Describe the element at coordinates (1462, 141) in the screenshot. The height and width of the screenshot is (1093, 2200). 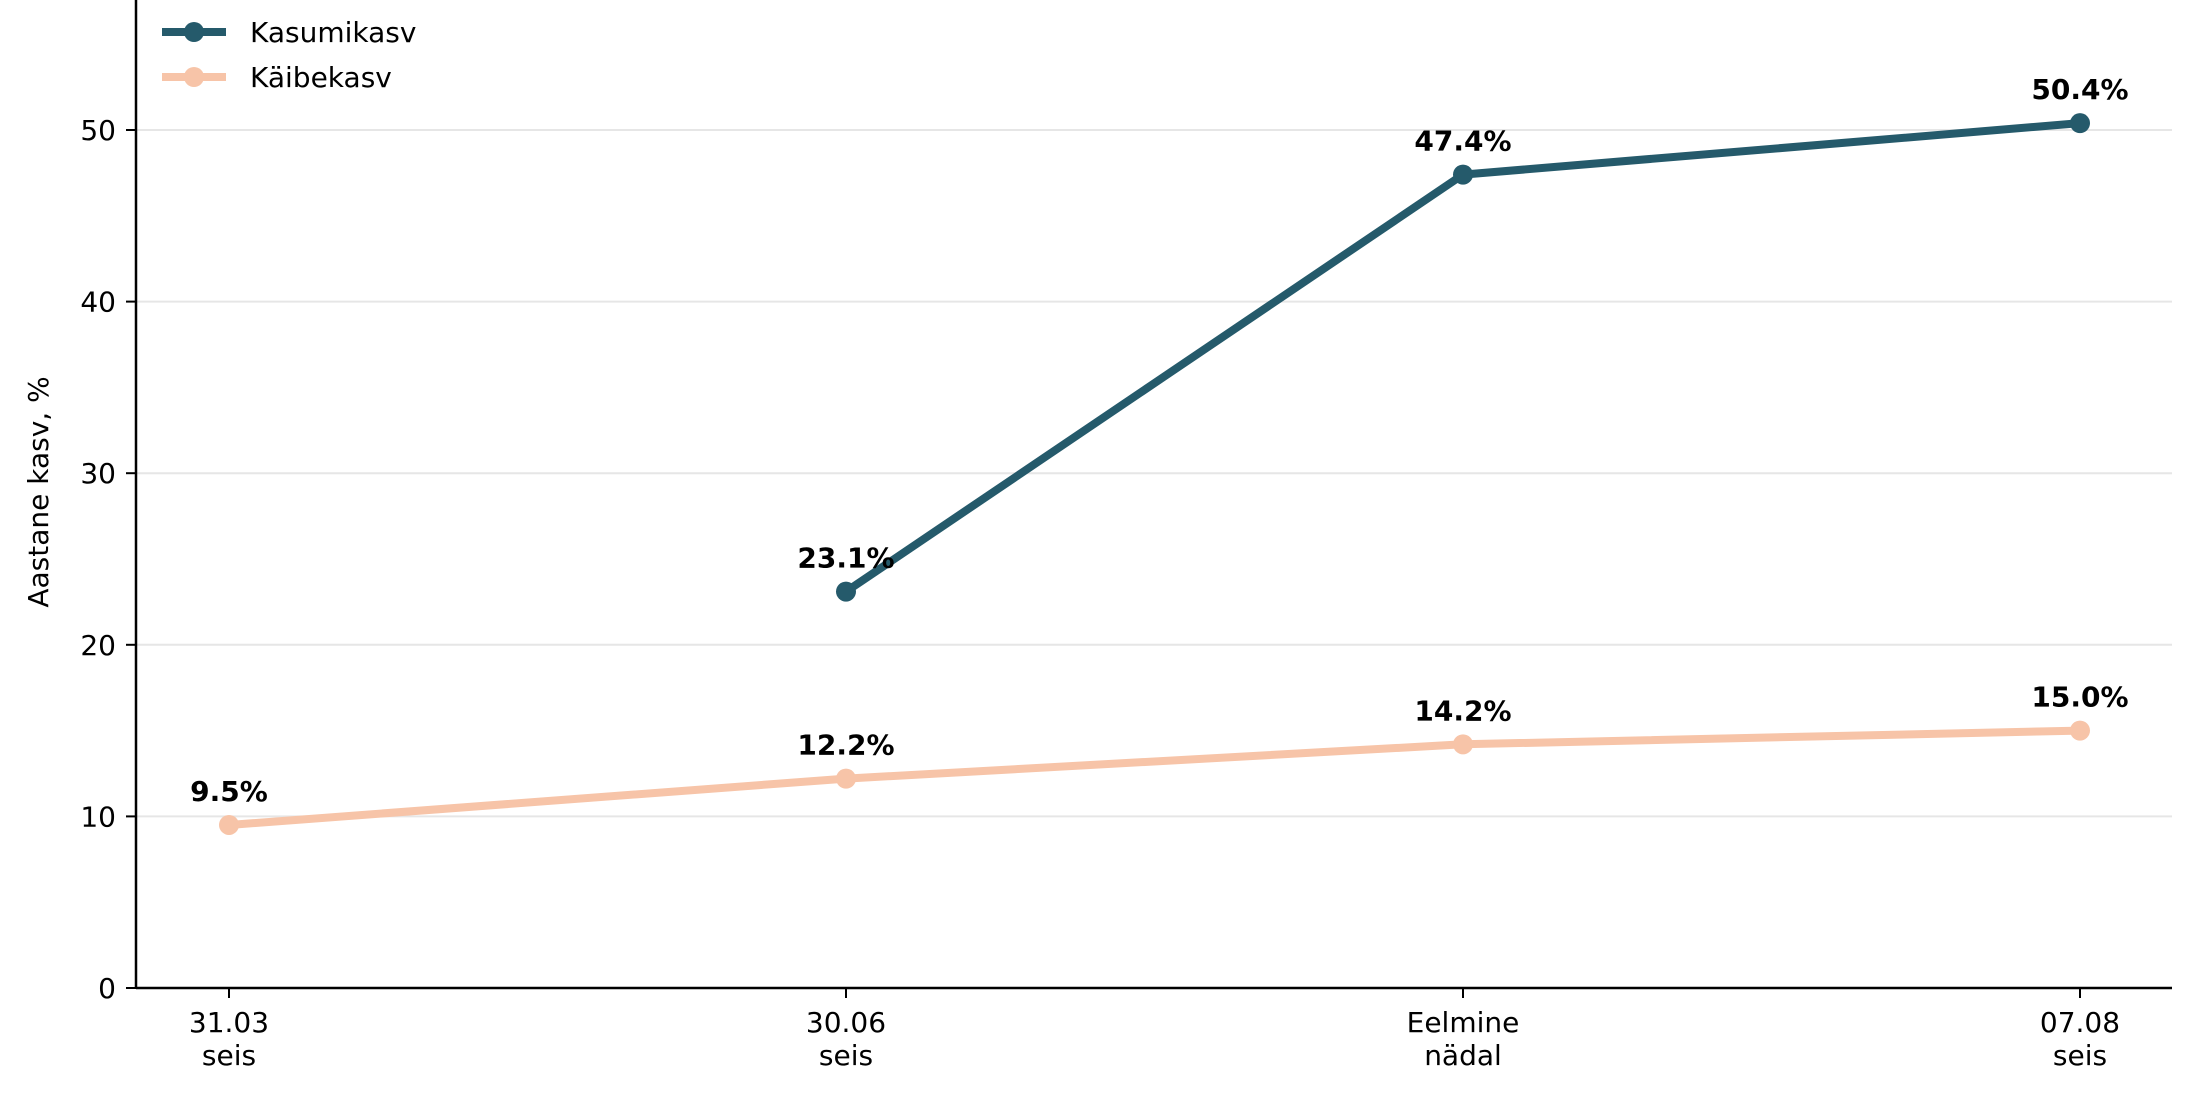
I see `data-label: 47.4%` at that location.